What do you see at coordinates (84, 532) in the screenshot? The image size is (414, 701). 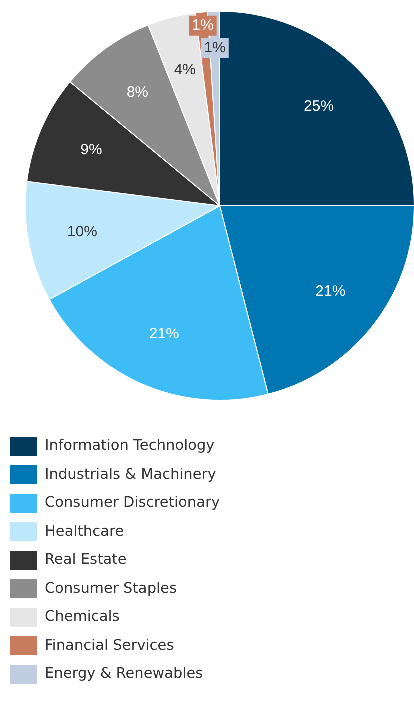 I see `legend-label: Healthcare` at bounding box center [84, 532].